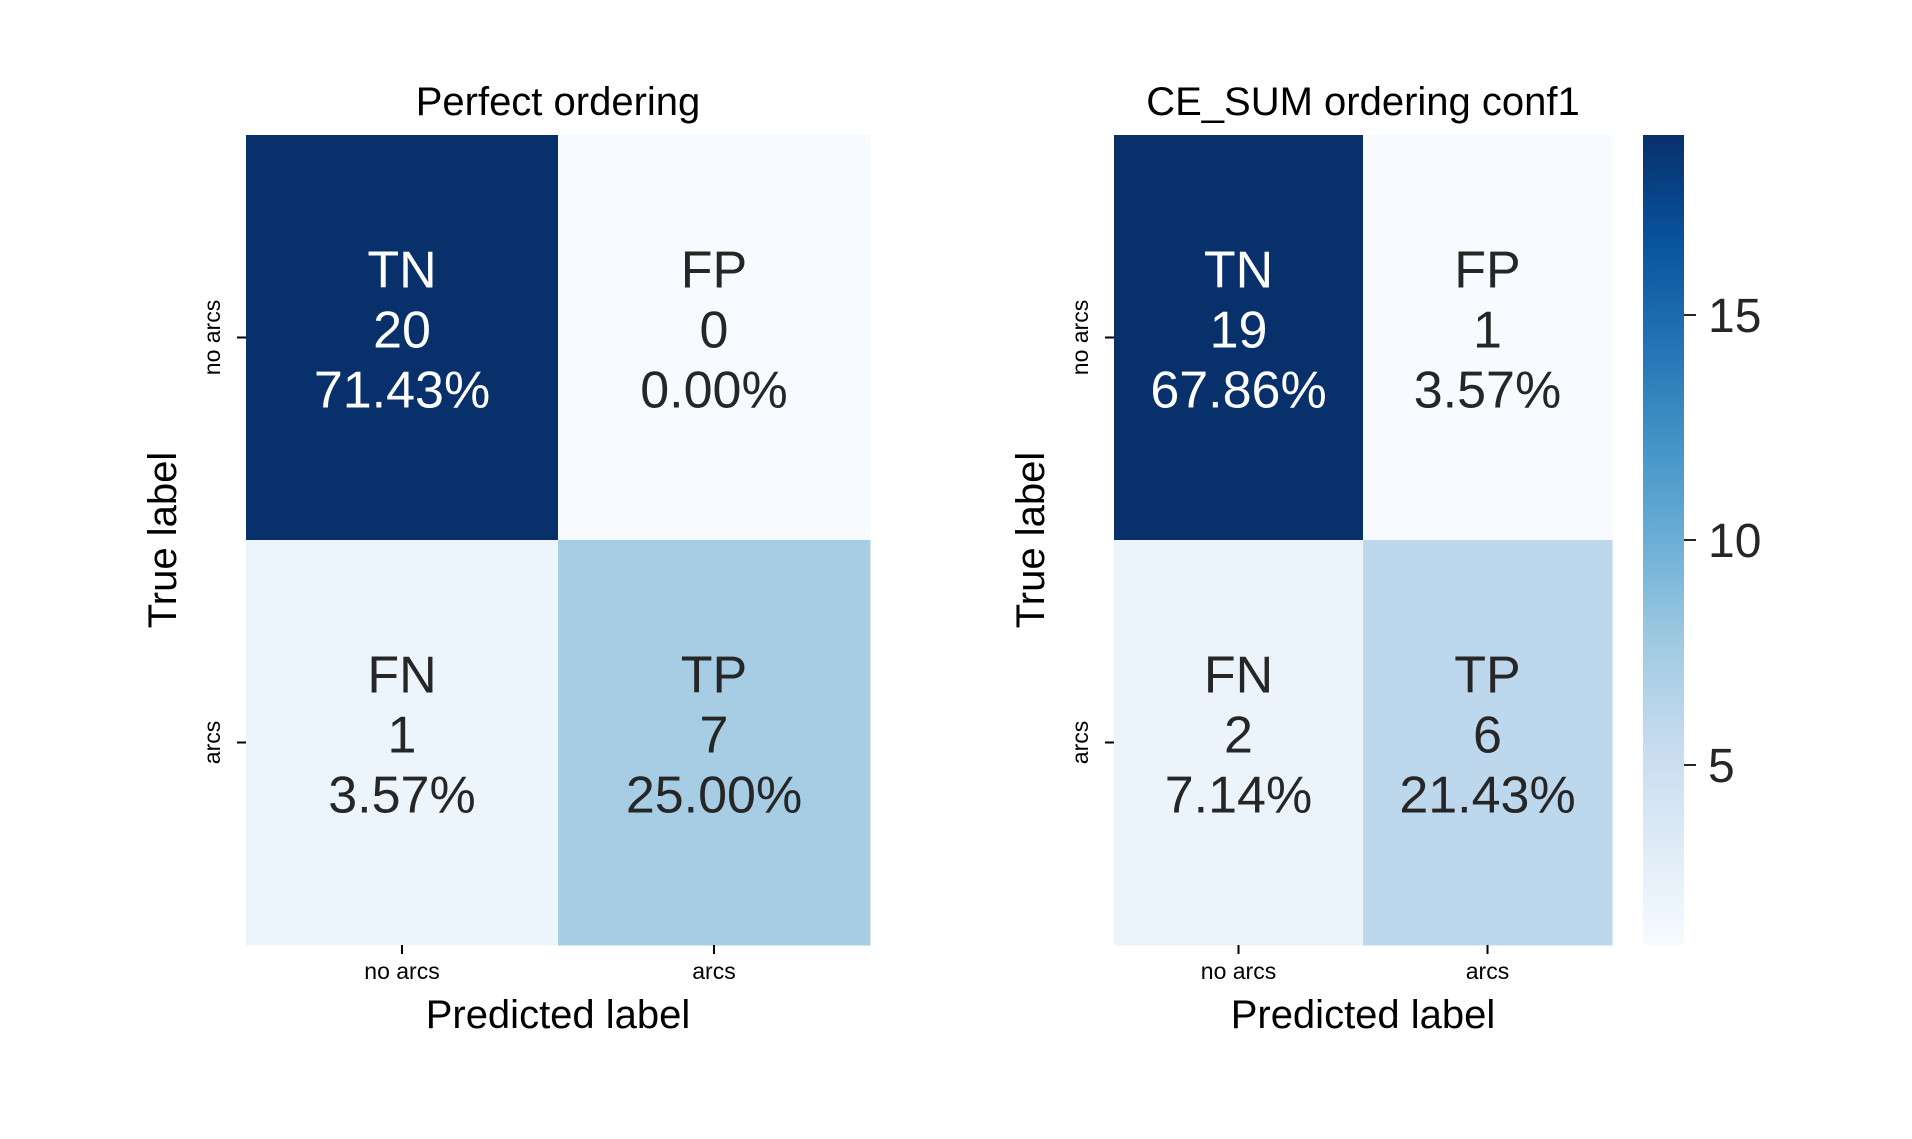  I want to click on cell-count-tp: 6, so click(1487, 736).